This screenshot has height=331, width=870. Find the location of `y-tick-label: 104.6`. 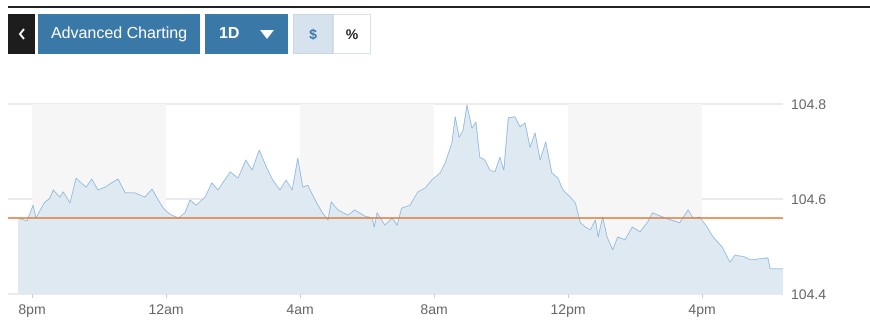

y-tick-label: 104.6 is located at coordinates (808, 199).